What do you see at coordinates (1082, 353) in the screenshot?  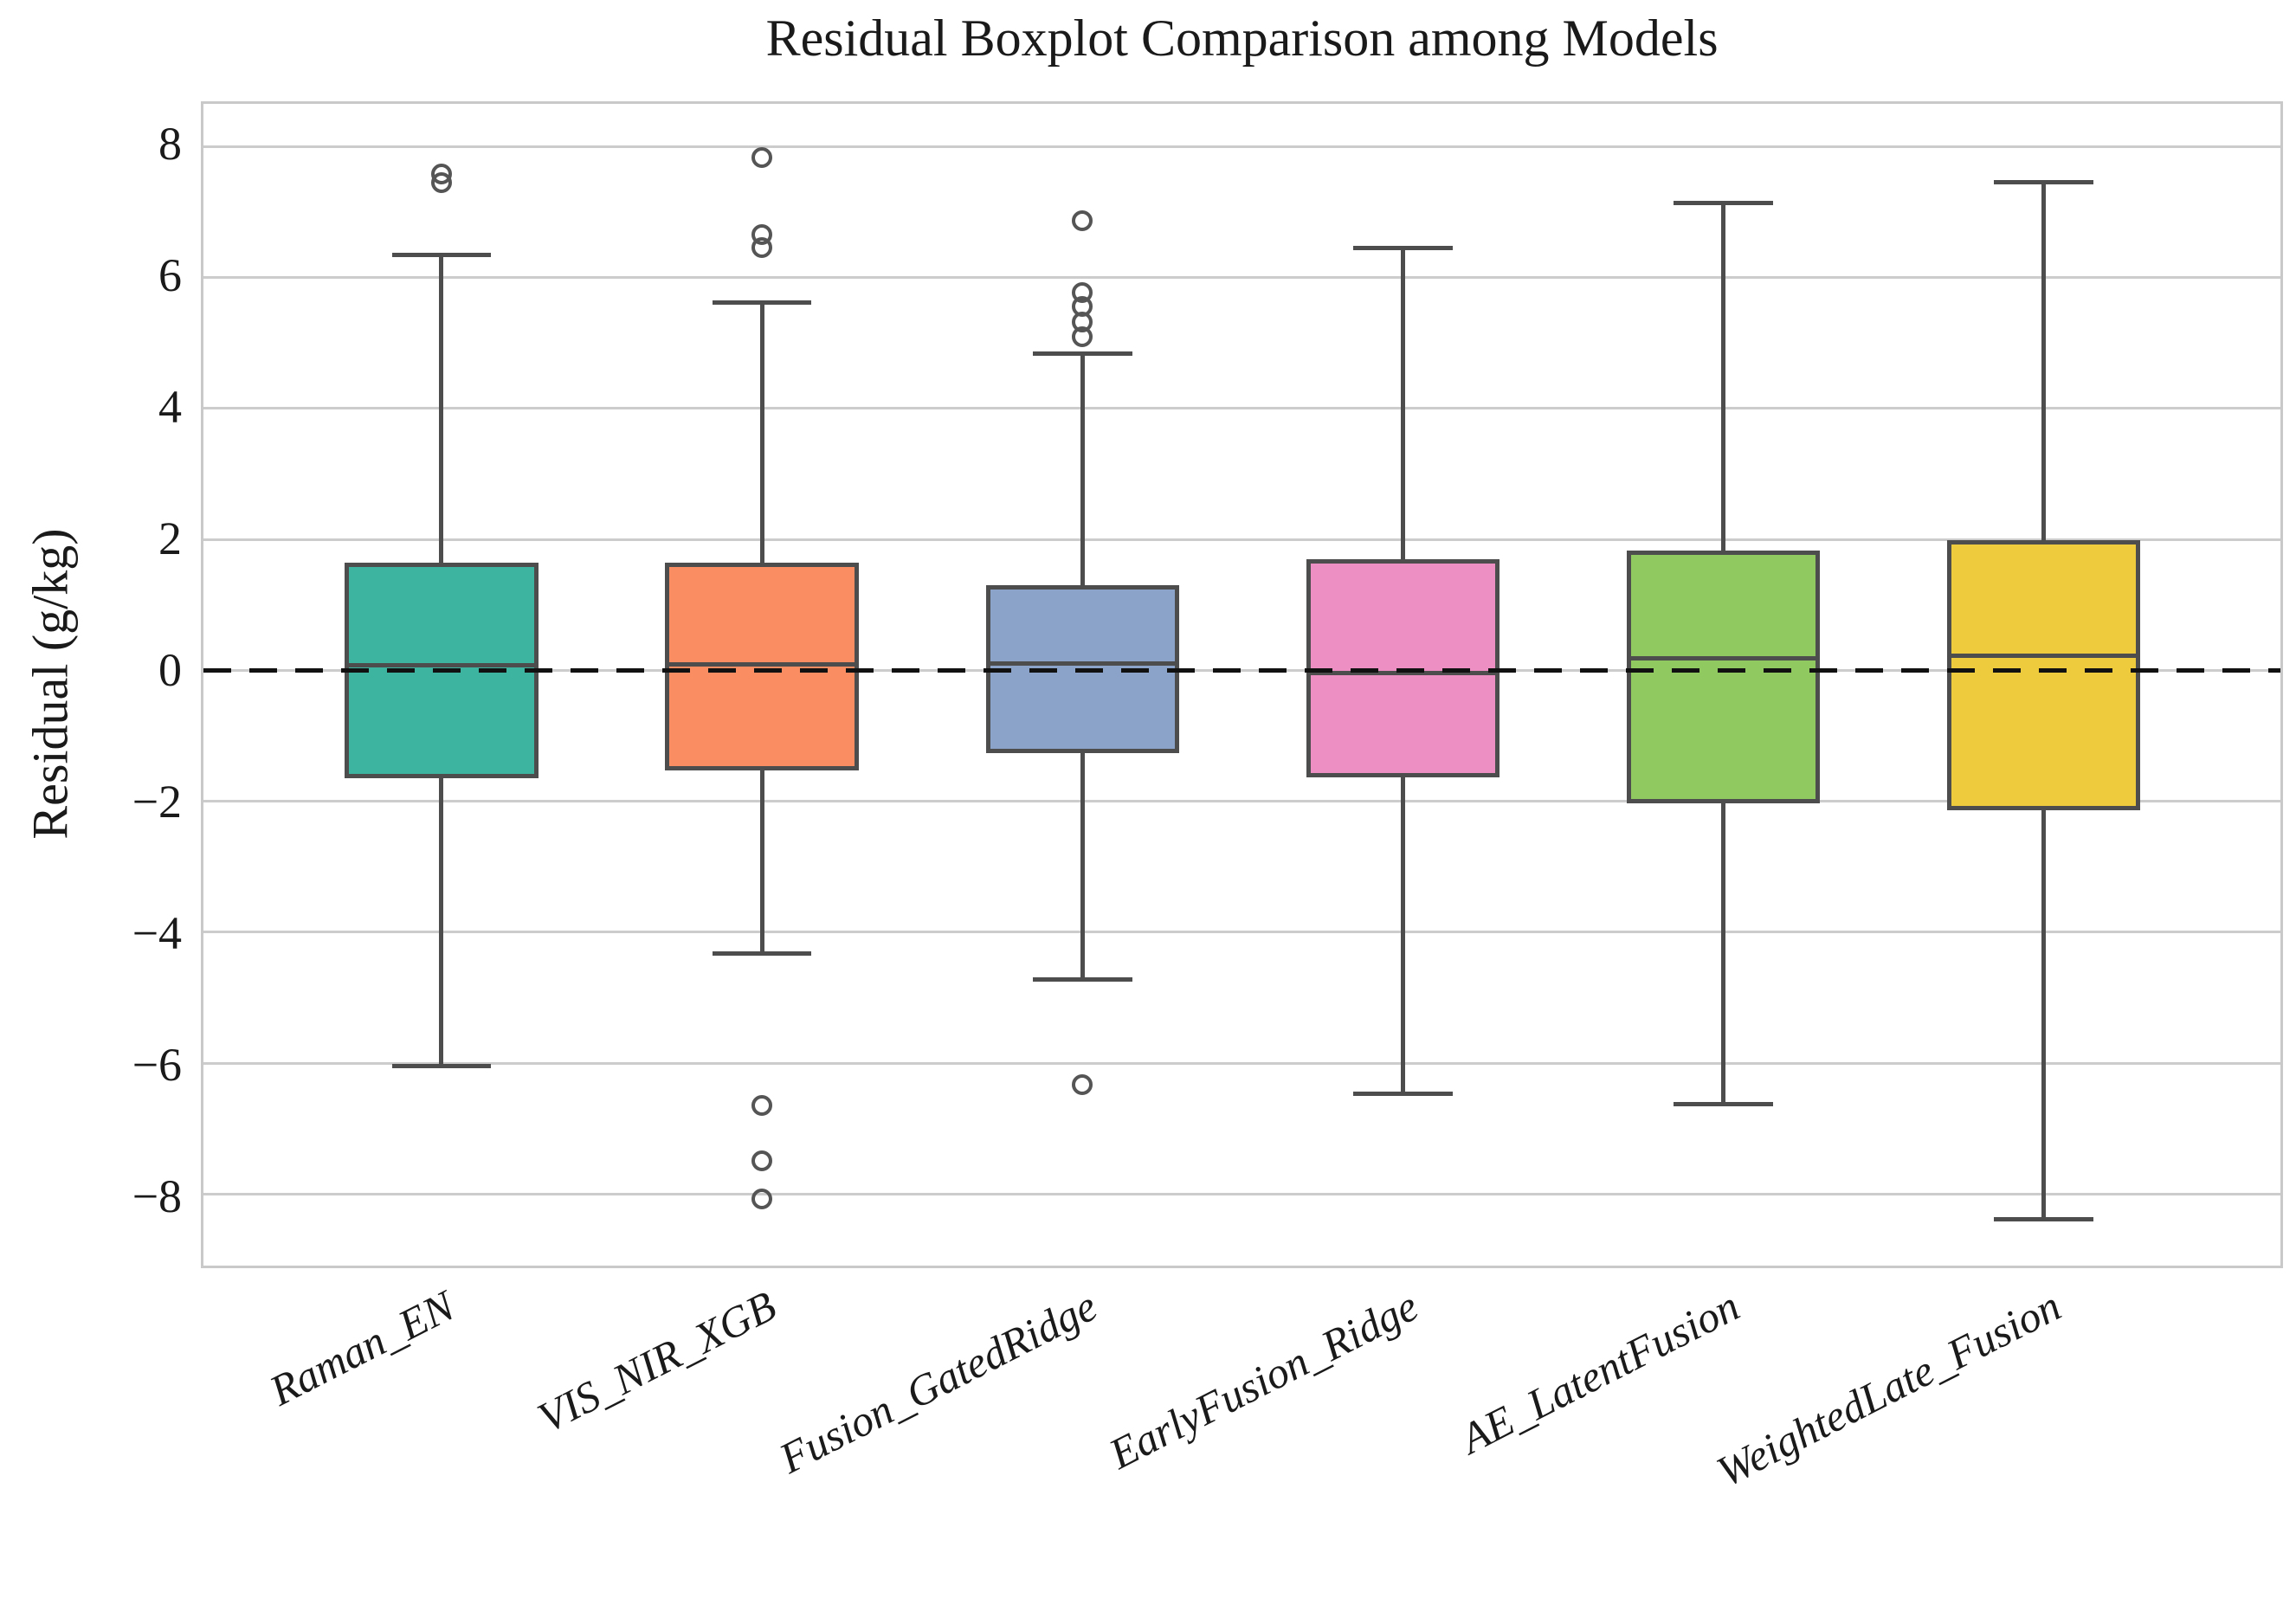 I see `whisker-cap-high-Fusion_GatedRidge` at bounding box center [1082, 353].